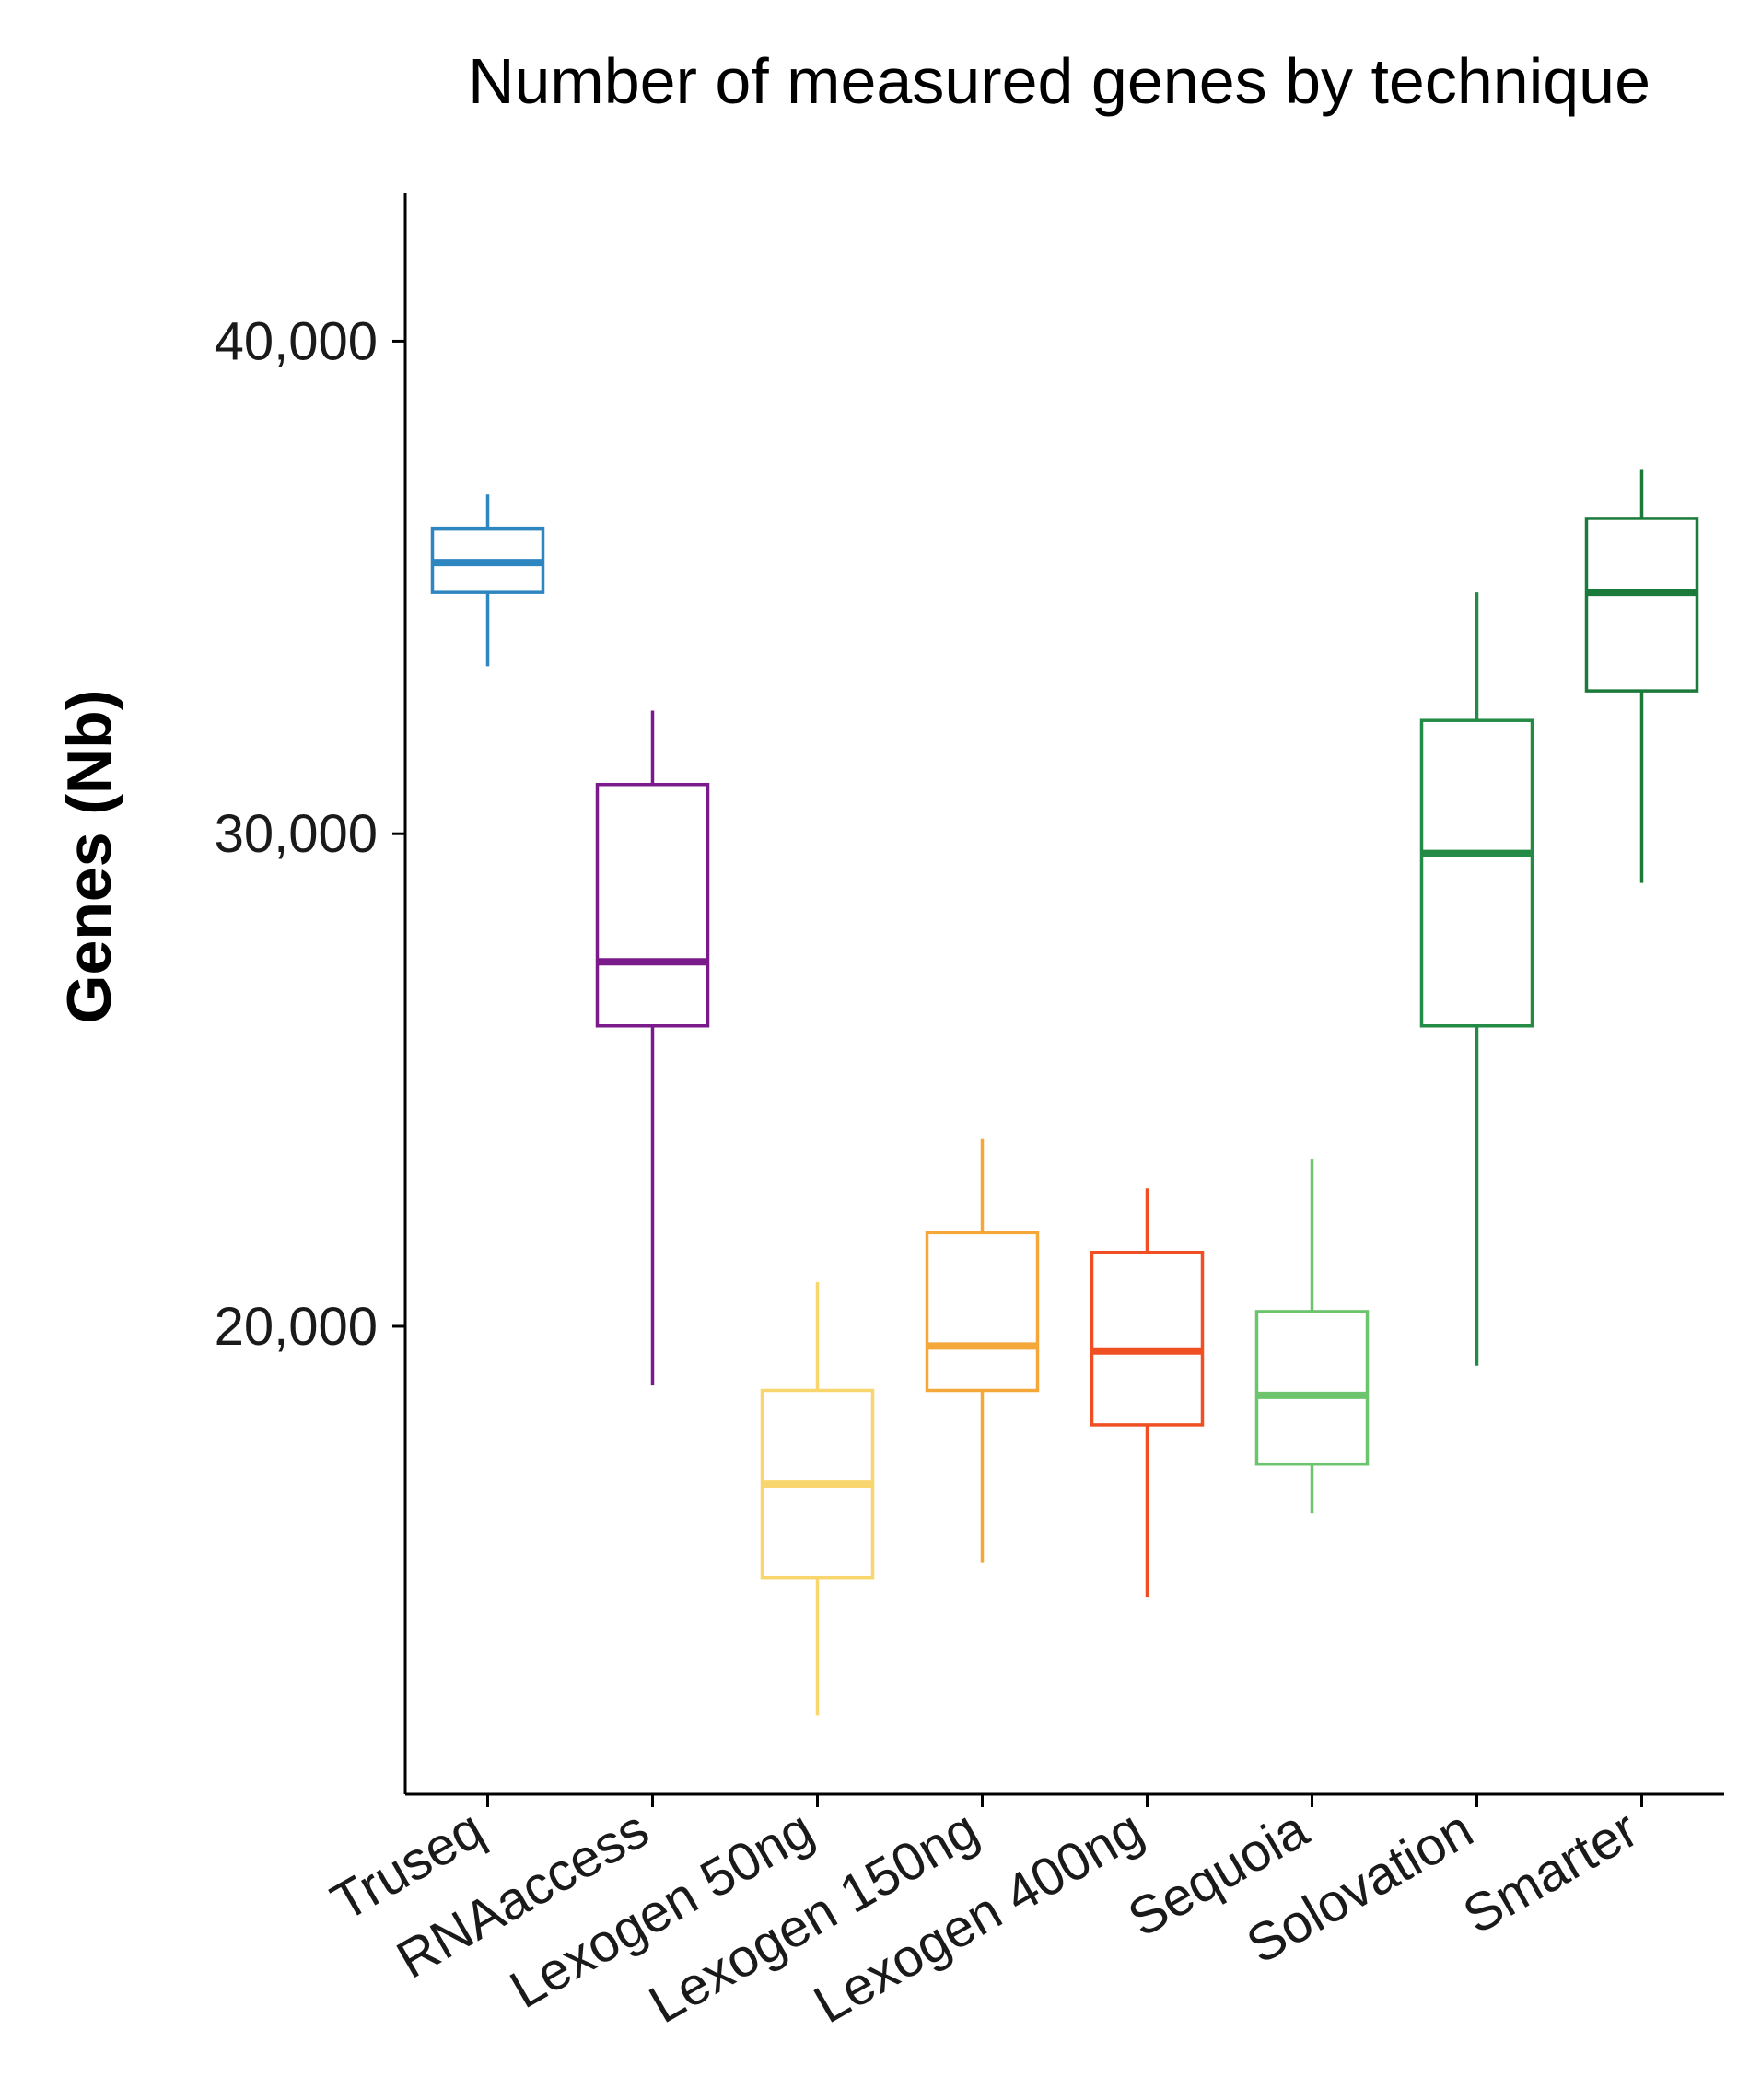  I want to click on box-sequoia, so click(1312, 1336).